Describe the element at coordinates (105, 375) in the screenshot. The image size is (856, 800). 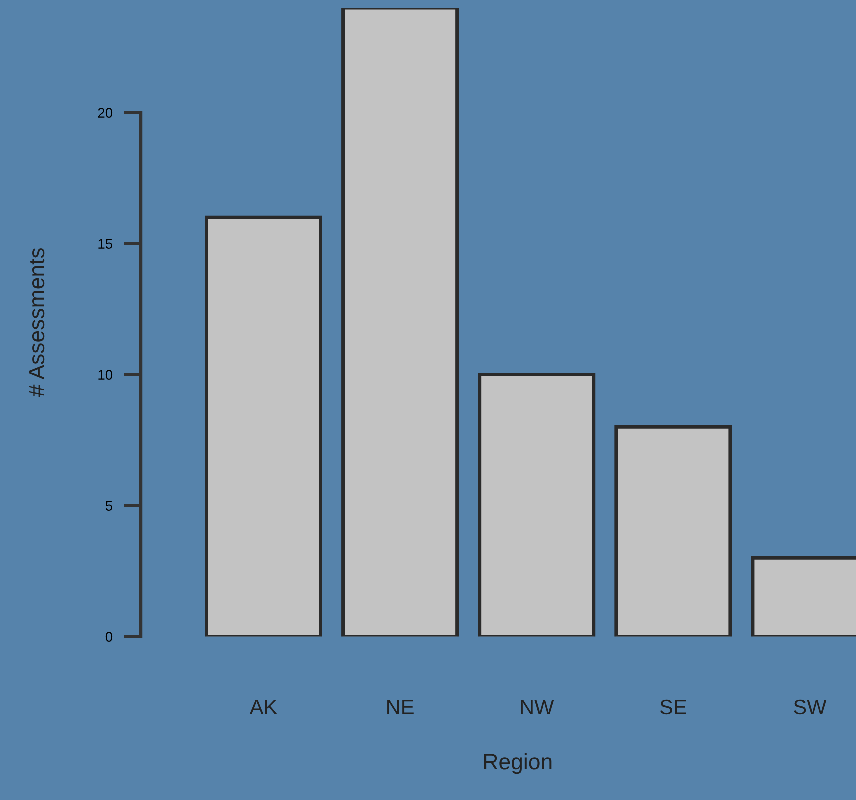
I see `y-tick-label: 10` at that location.